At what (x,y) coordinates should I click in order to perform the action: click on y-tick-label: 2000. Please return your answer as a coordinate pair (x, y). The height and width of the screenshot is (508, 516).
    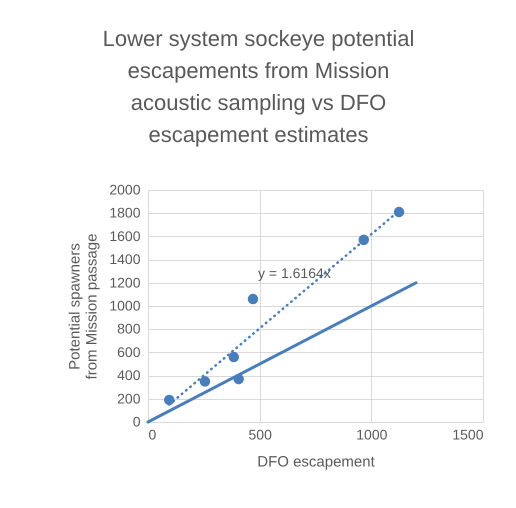
    Looking at the image, I should click on (125, 190).